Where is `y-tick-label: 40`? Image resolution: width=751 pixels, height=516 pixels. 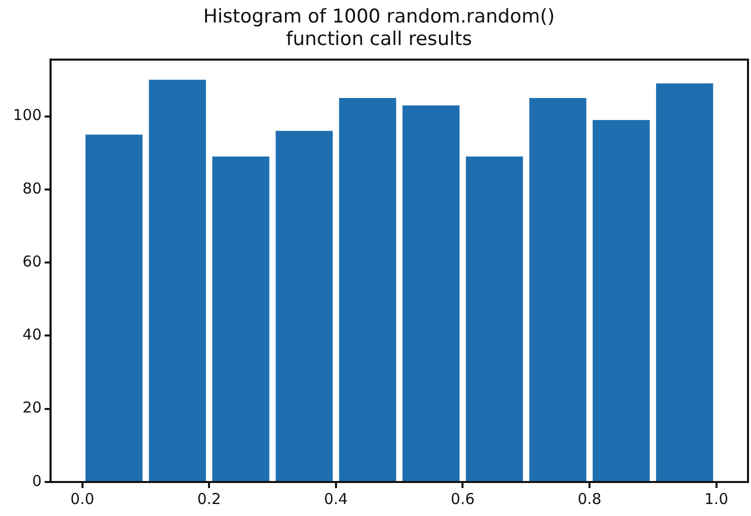 y-tick-label: 40 is located at coordinates (32, 335).